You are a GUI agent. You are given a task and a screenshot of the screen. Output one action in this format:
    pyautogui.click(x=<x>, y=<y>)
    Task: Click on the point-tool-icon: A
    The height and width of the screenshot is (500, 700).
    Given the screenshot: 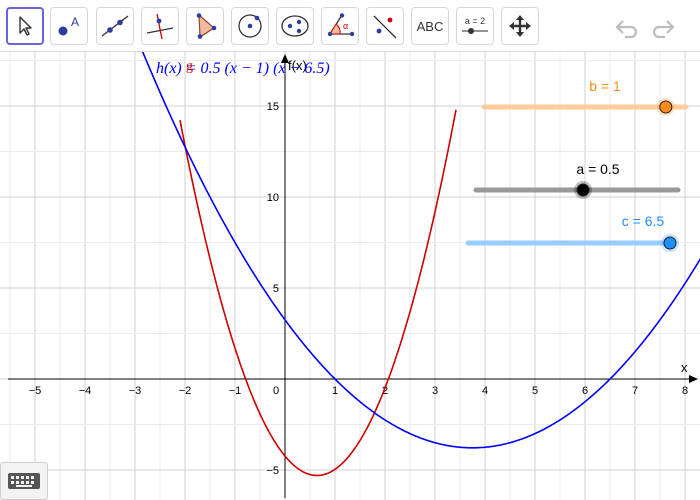 What is the action you would take?
    pyautogui.click(x=68, y=25)
    